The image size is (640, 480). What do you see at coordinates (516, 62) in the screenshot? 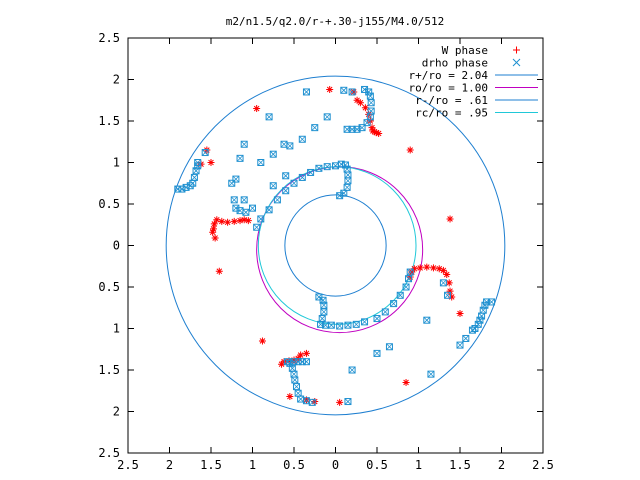
I see `legend-x-marker` at bounding box center [516, 62].